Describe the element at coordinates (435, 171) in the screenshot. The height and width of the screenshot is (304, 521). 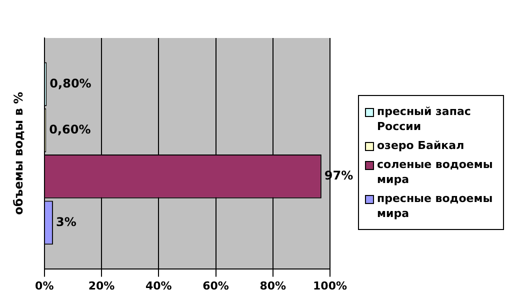
I see `legend-label: соленые водоемы мира` at that location.